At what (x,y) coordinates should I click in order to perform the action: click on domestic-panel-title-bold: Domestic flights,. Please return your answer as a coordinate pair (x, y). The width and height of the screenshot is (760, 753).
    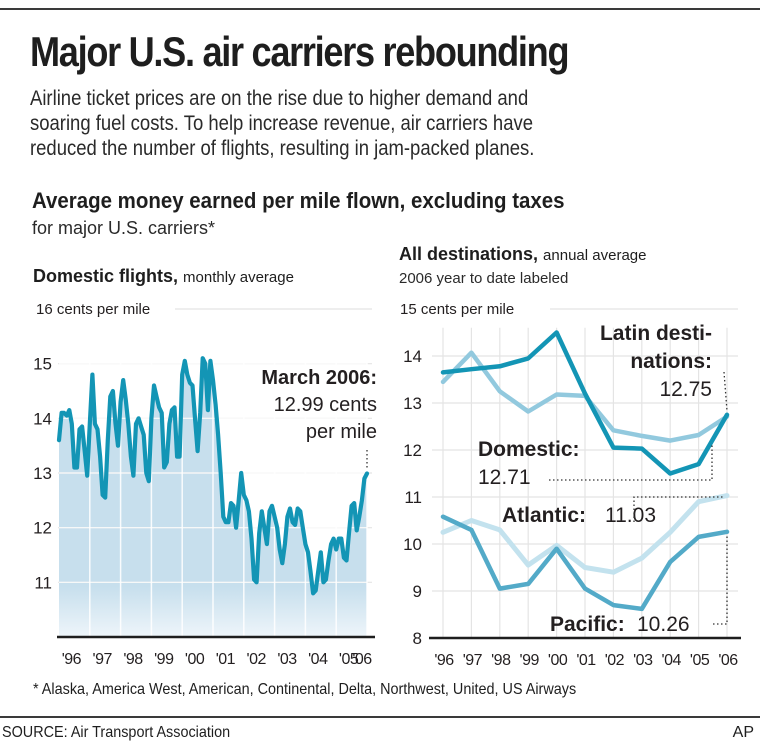
    Looking at the image, I should click on (106, 276).